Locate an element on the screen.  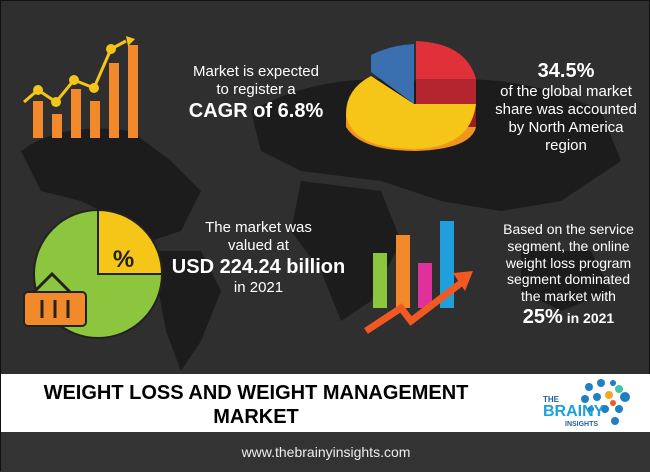
title-band is located at coordinates (325, 403).